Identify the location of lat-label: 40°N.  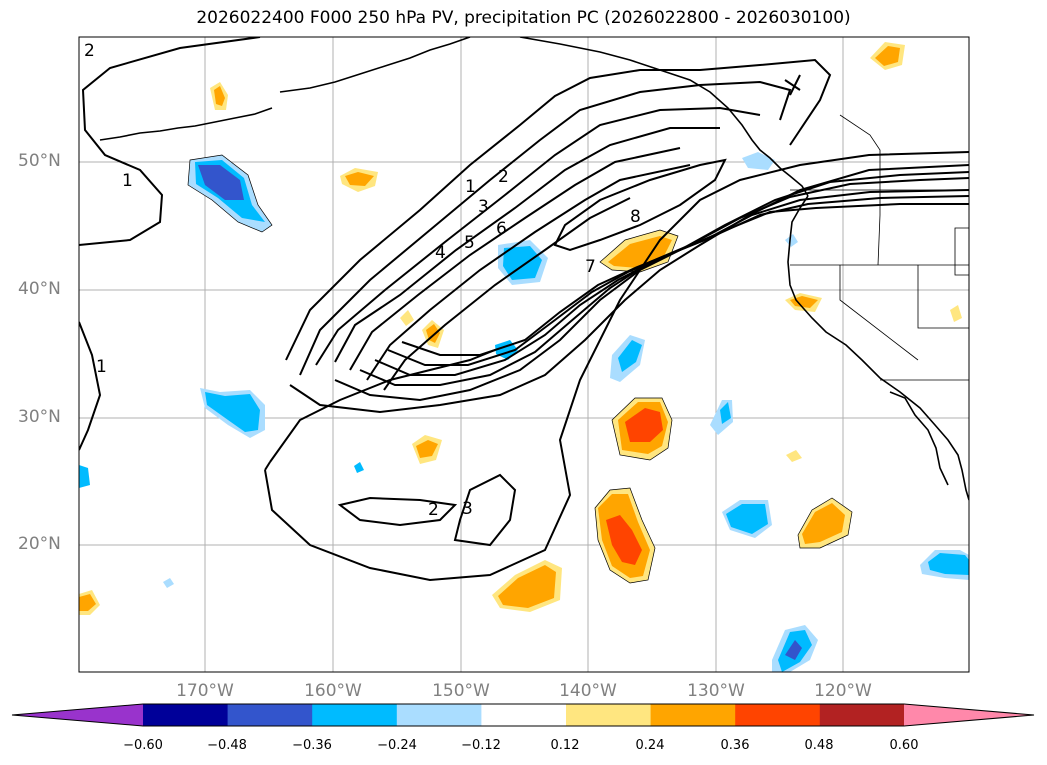
(39, 289).